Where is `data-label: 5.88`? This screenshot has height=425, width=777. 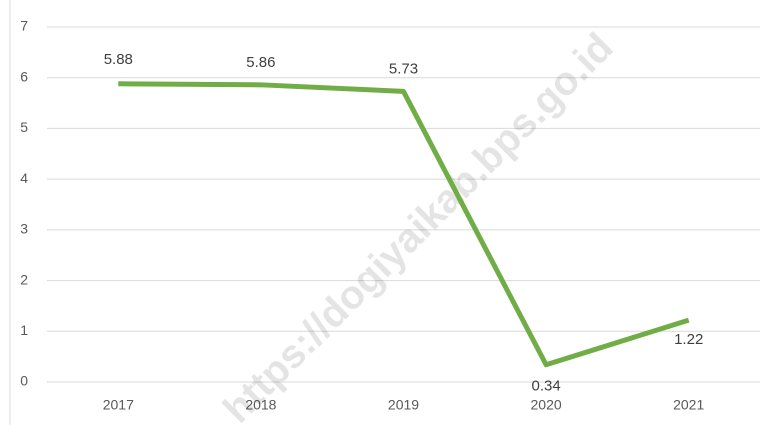
data-label: 5.88 is located at coordinates (118, 59).